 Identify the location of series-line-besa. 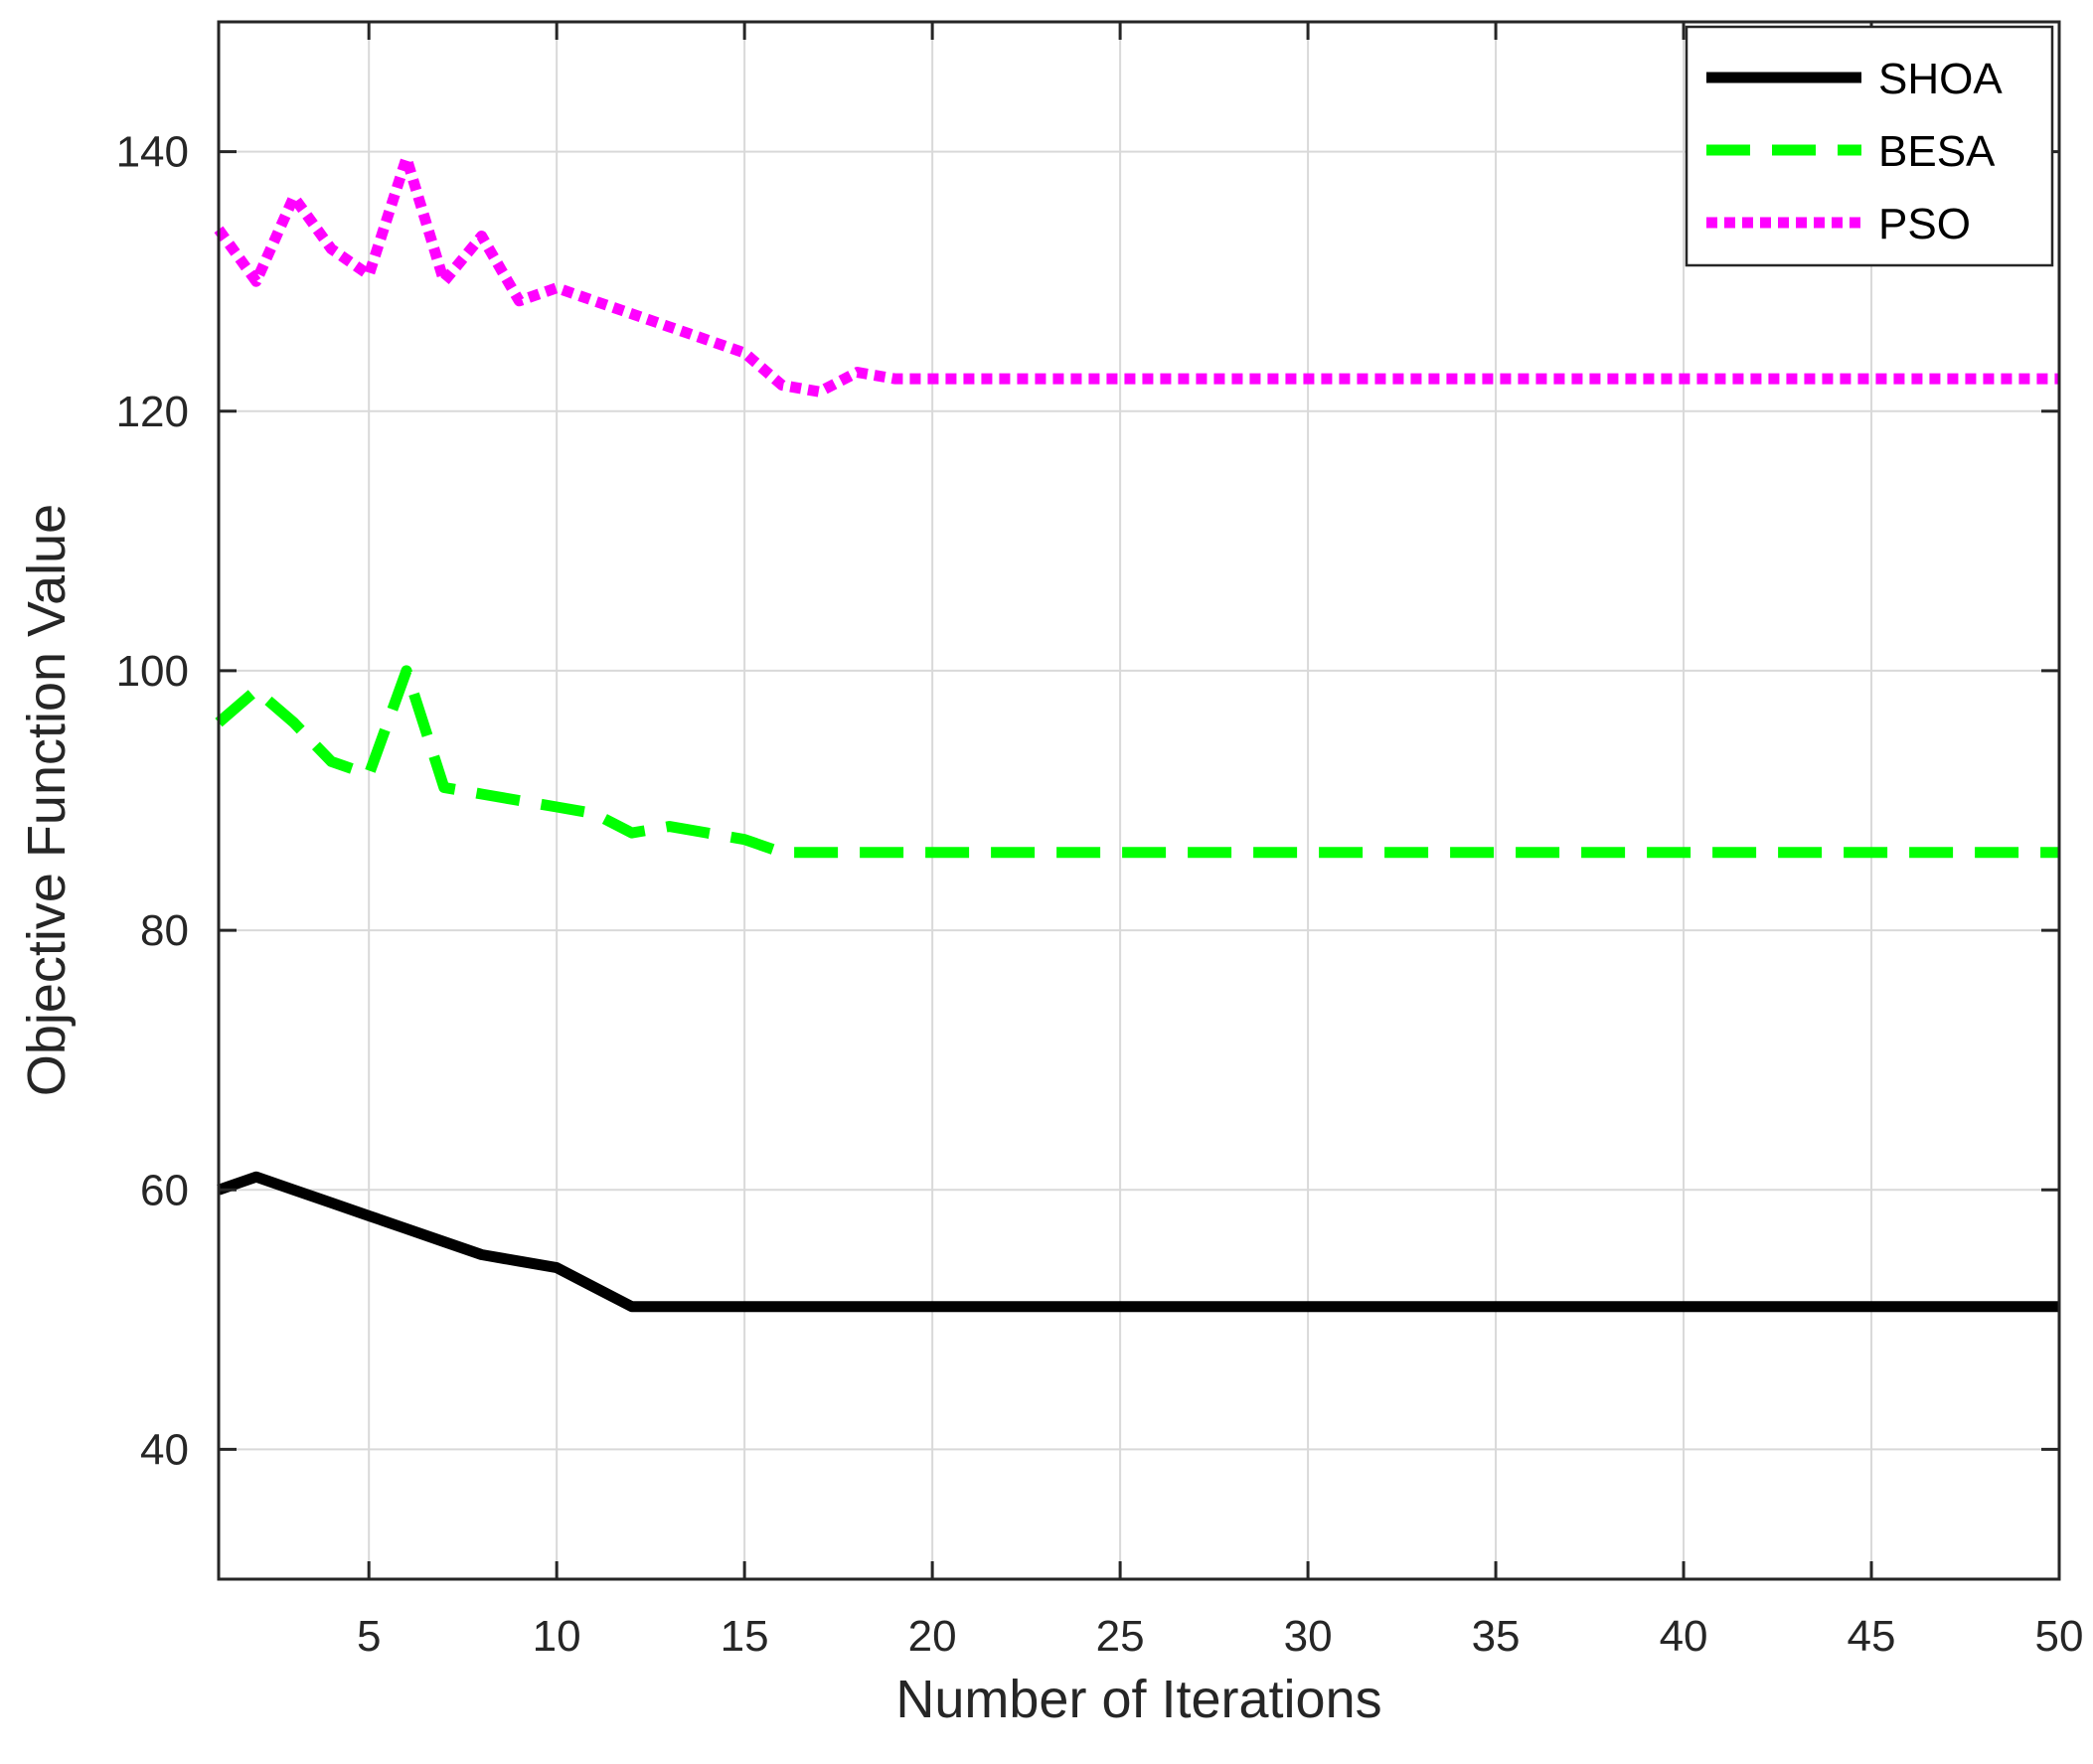
(1137, 762).